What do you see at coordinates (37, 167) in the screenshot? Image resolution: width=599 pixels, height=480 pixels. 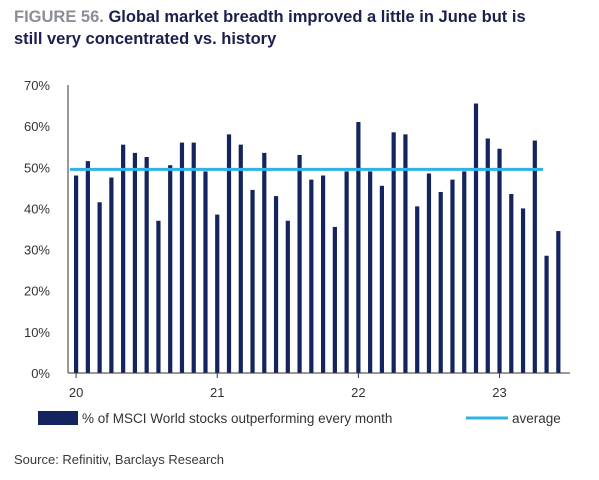 I see `y-tick-label: 50%` at bounding box center [37, 167].